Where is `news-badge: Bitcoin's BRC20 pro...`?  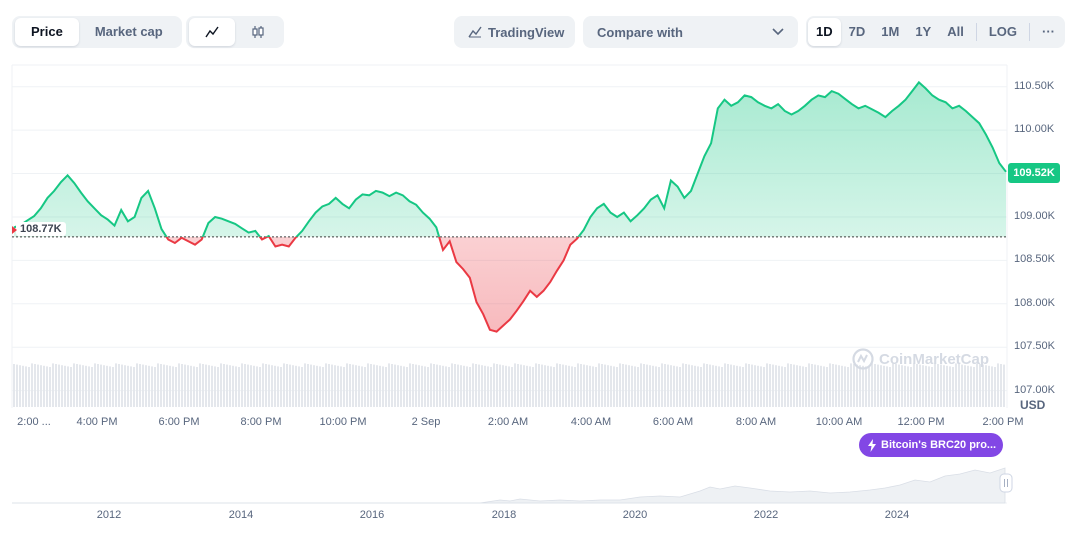 news-badge: Bitcoin's BRC20 pro... is located at coordinates (931, 445).